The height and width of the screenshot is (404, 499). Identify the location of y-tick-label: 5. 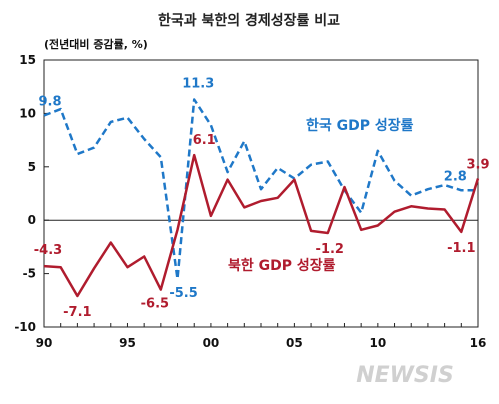
(32, 167).